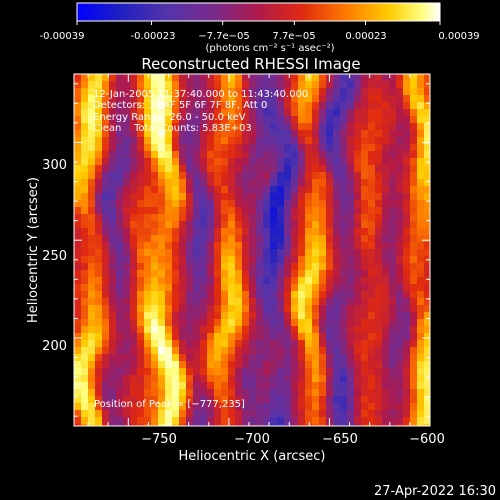  I want to click on colorbar-tick-label-3: 7.7e−05, so click(293, 36).